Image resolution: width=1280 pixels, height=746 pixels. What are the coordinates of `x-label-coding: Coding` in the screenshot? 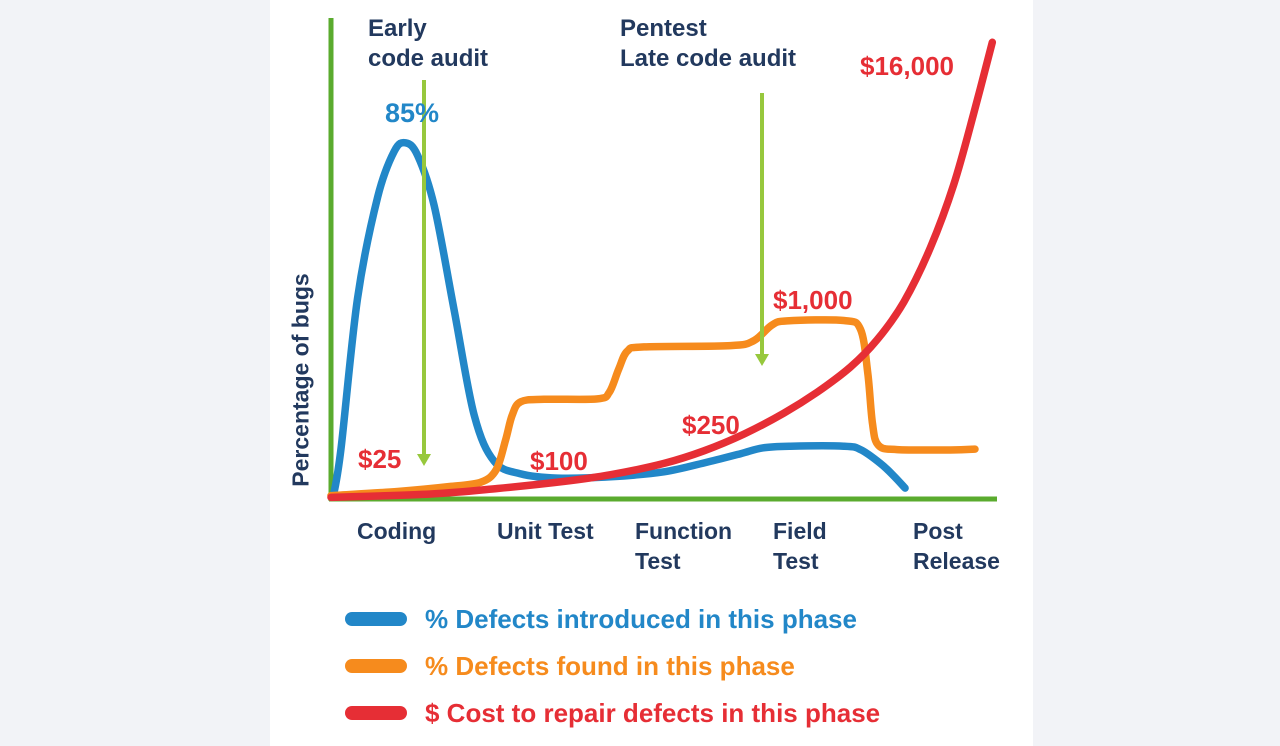 It's located at (397, 531).